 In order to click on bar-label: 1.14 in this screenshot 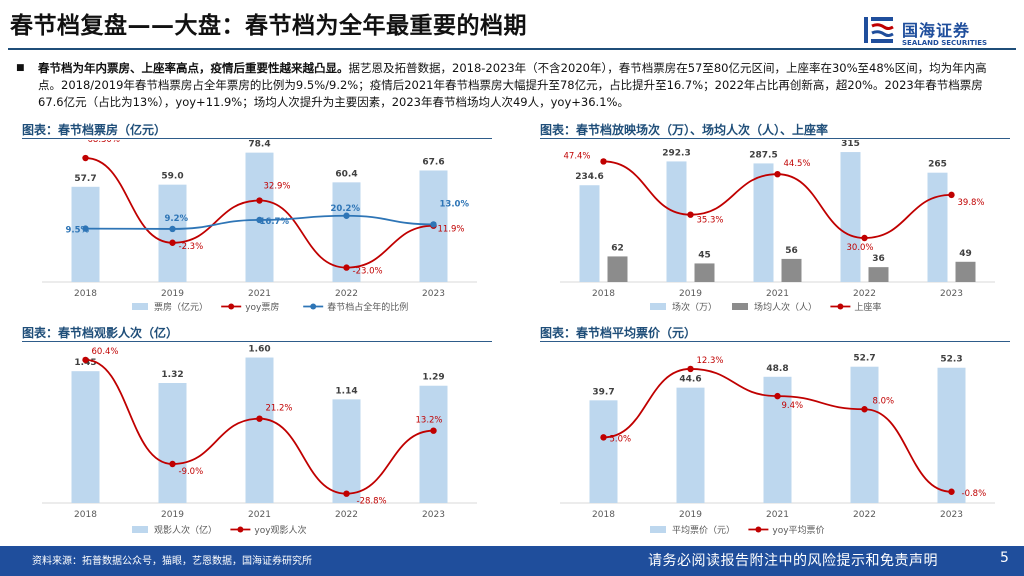, I will do `click(346, 391)`.